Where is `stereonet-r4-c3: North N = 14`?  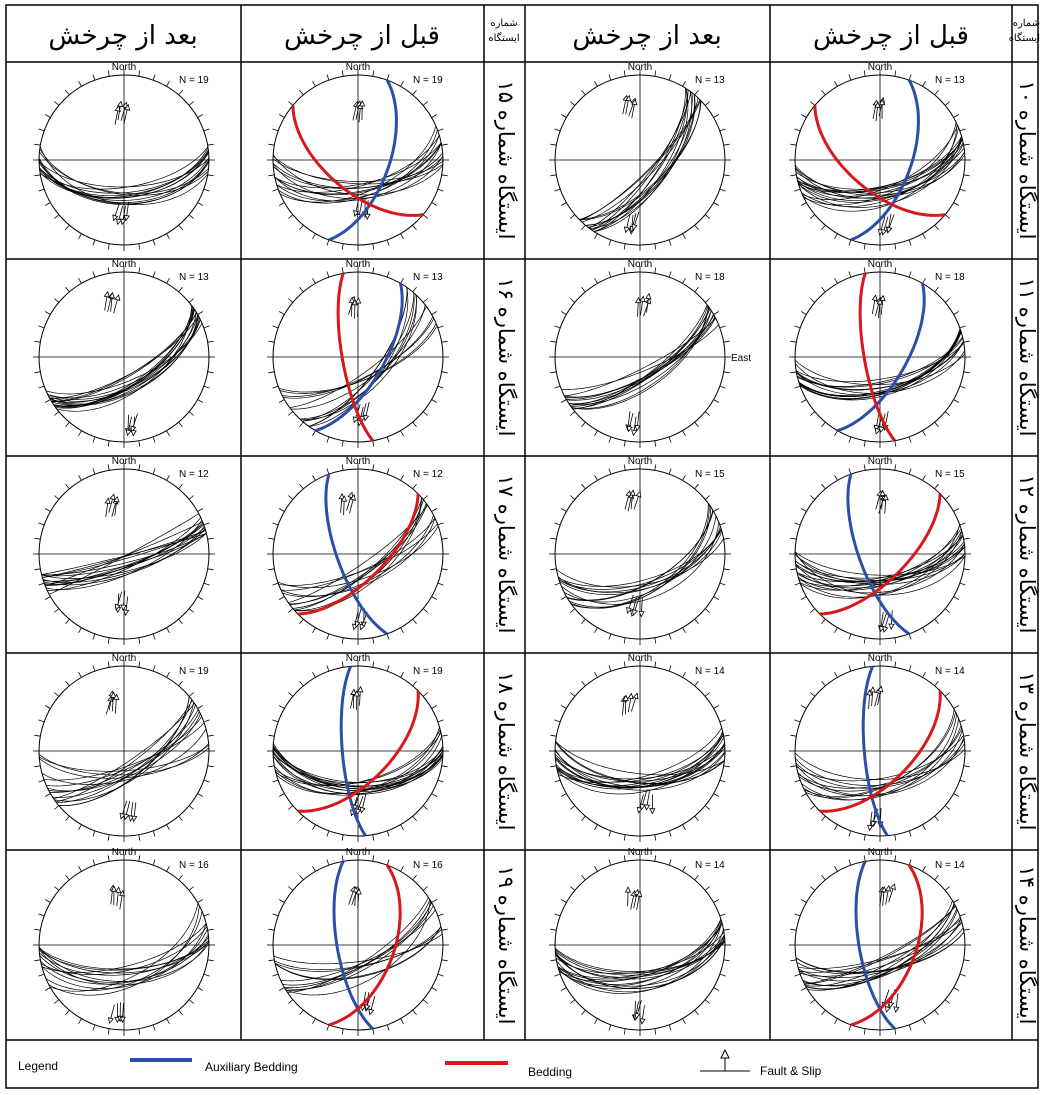 stereonet-r4-c3: North N = 14 is located at coordinates (640, 747).